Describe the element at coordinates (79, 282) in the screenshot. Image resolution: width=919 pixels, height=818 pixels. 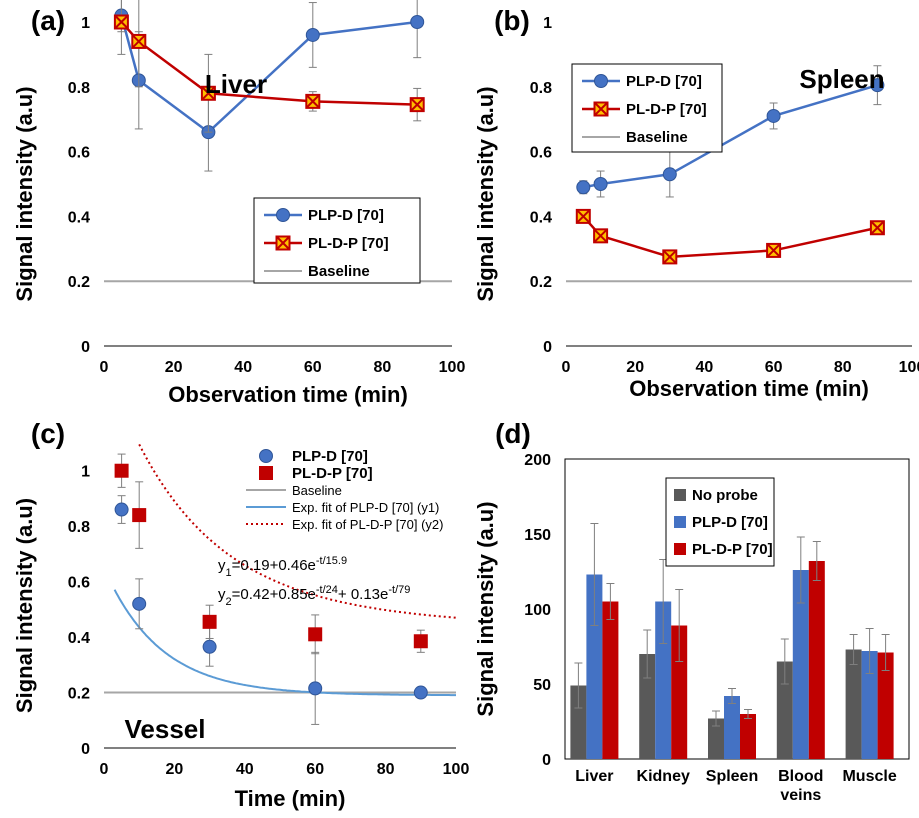
I see `y-tick-label: 0.2` at that location.